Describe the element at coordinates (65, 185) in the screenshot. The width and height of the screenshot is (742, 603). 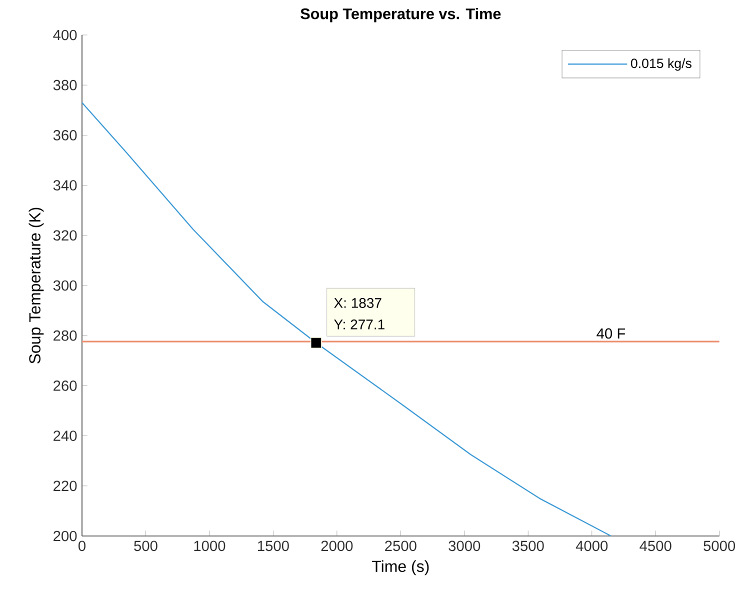
I see `y-tick-label: 340` at that location.